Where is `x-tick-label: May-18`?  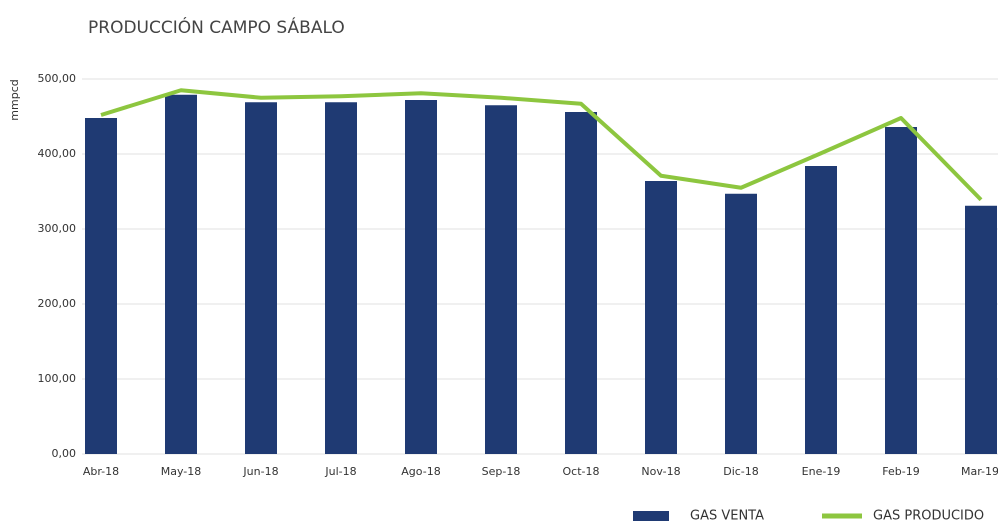
x-tick-label: May-18 is located at coordinates (181, 471).